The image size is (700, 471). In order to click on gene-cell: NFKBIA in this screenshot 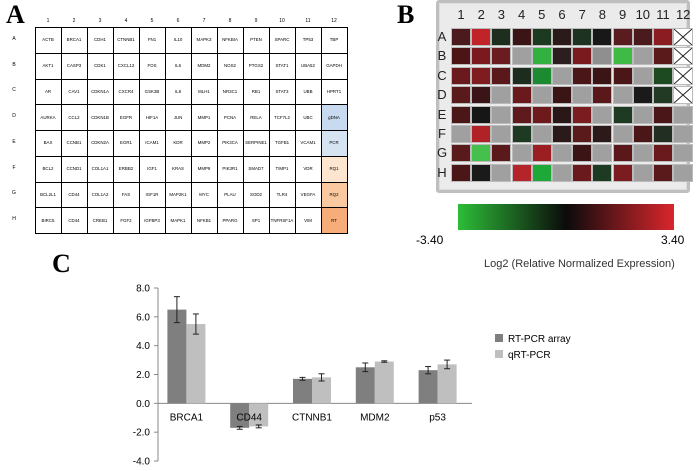, I will do `click(230, 40)`.